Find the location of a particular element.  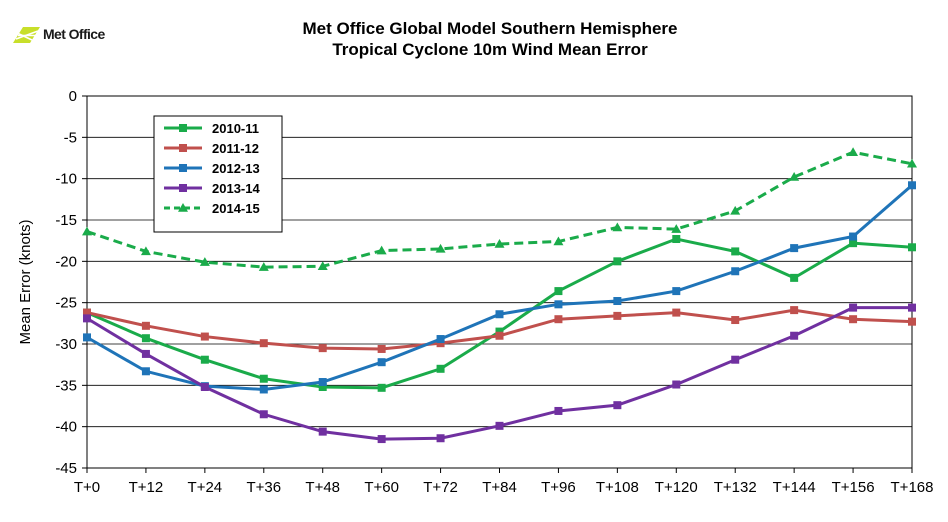

legend-entry: 2013-14 is located at coordinates (212, 188).